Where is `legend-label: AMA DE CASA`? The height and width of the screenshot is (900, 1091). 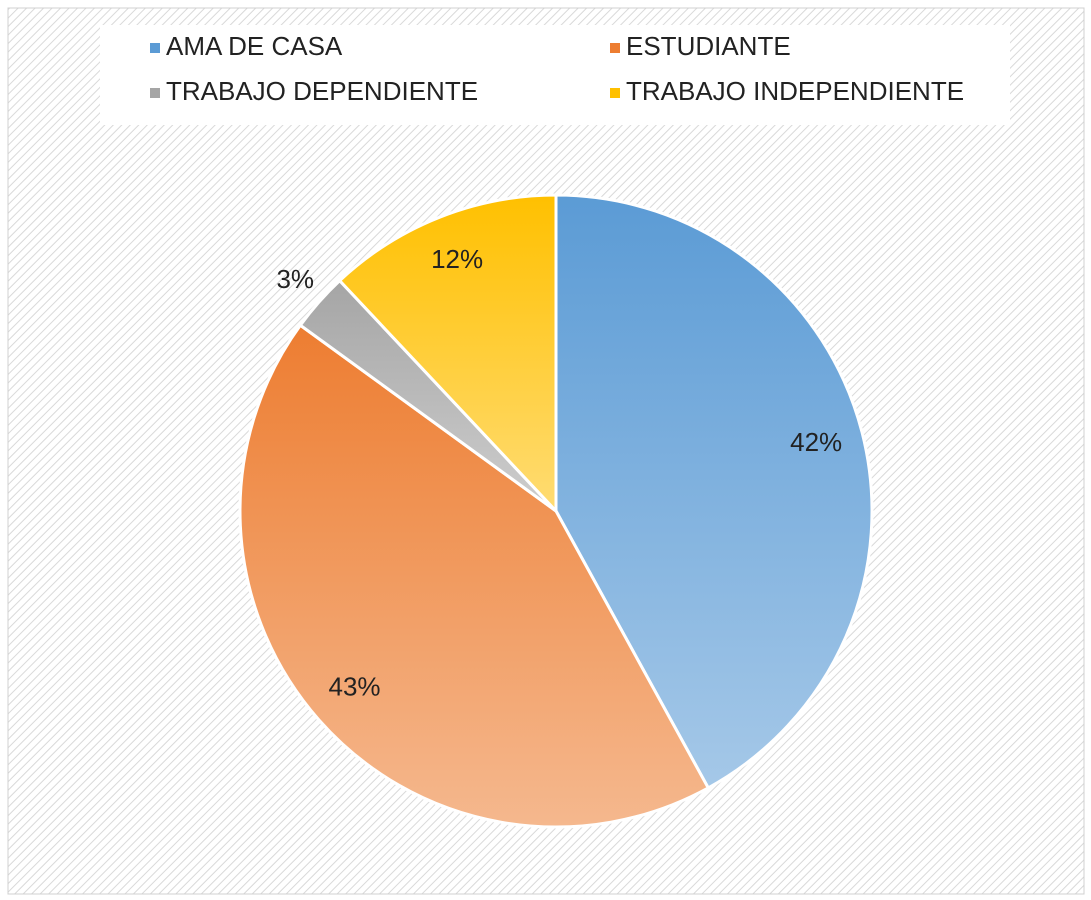 legend-label: AMA DE CASA is located at coordinates (254, 46).